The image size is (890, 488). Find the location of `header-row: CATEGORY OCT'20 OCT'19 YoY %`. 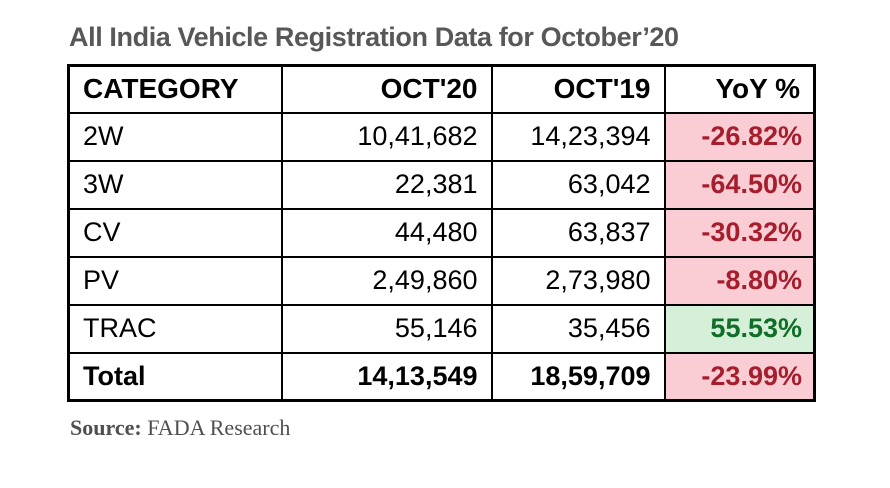

header-row: CATEGORY OCT'20 OCT'19 YoY % is located at coordinates (441, 89).